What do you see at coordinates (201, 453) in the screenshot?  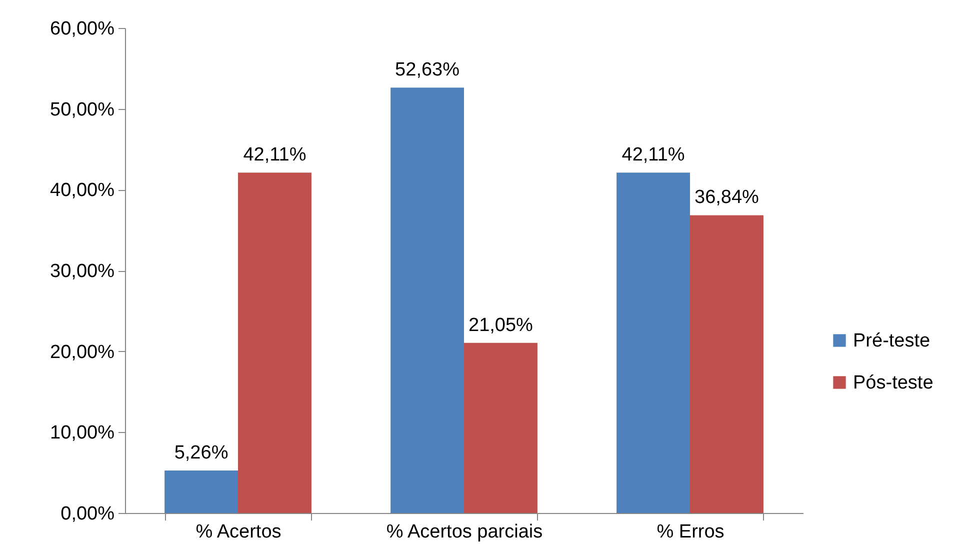 I see `data-label: 5,26%` at bounding box center [201, 453].